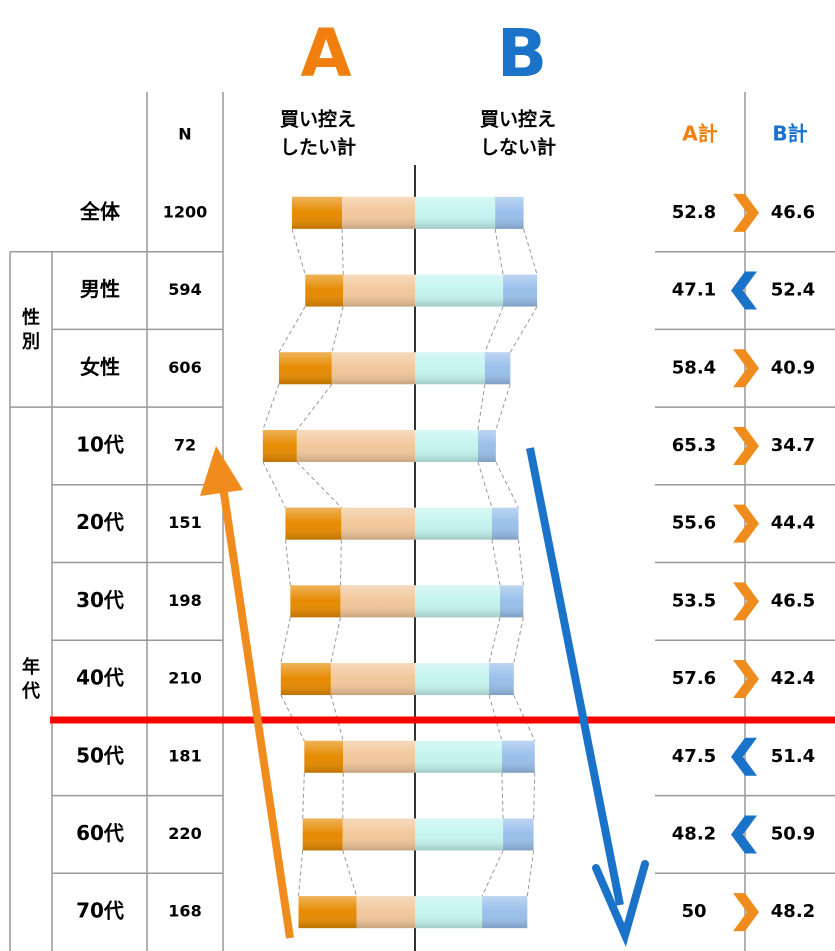 The width and height of the screenshot is (835, 951). I want to click on a-total: 48.2, so click(694, 833).